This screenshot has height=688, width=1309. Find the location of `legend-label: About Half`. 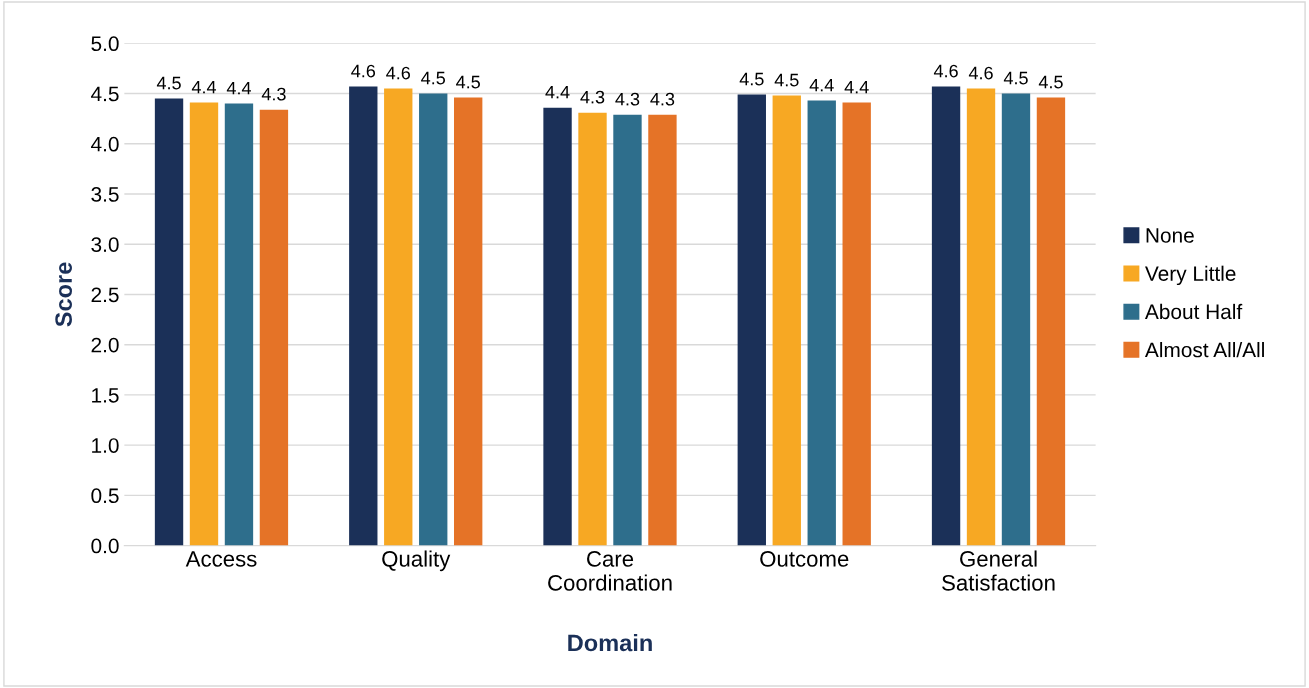

legend-label: About Half is located at coordinates (1193, 311).